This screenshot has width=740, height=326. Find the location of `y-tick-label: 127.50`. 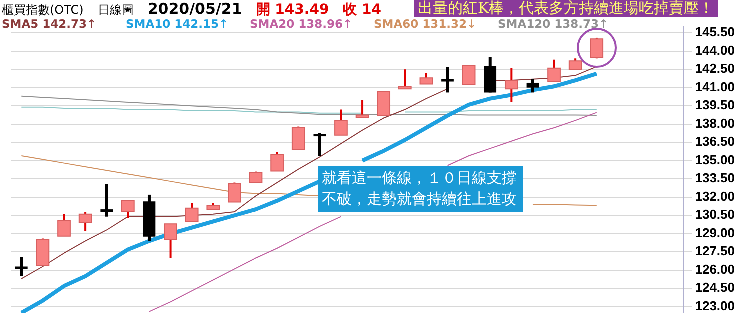

y-tick-label: 127.50 is located at coordinates (715, 251).